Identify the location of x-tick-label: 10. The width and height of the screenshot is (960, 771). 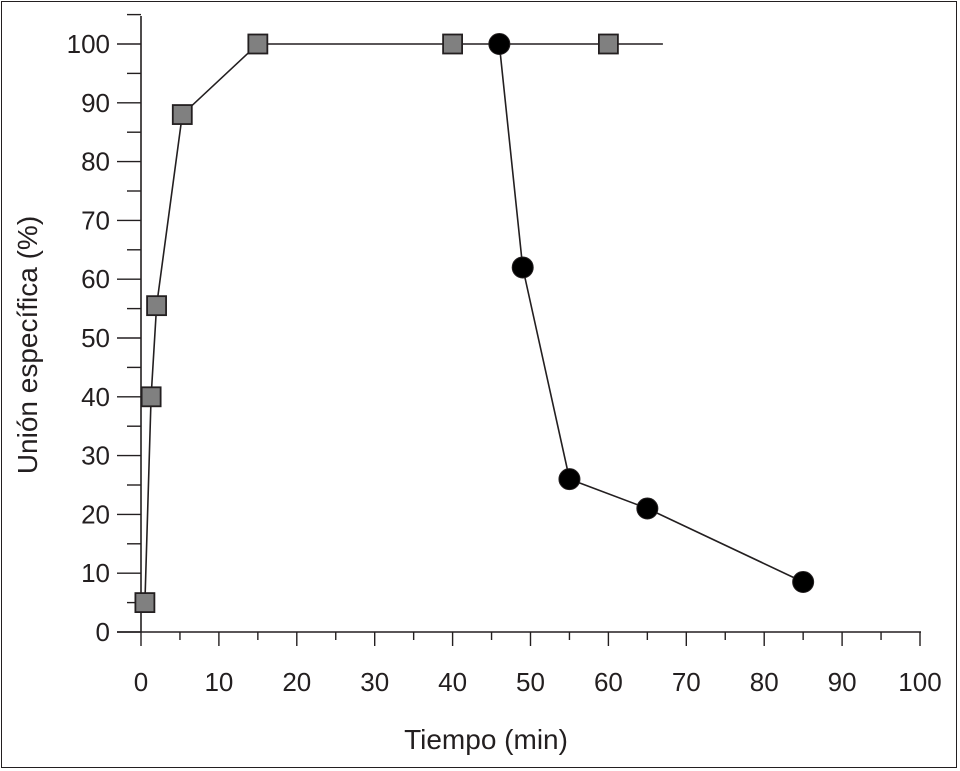
(218, 682).